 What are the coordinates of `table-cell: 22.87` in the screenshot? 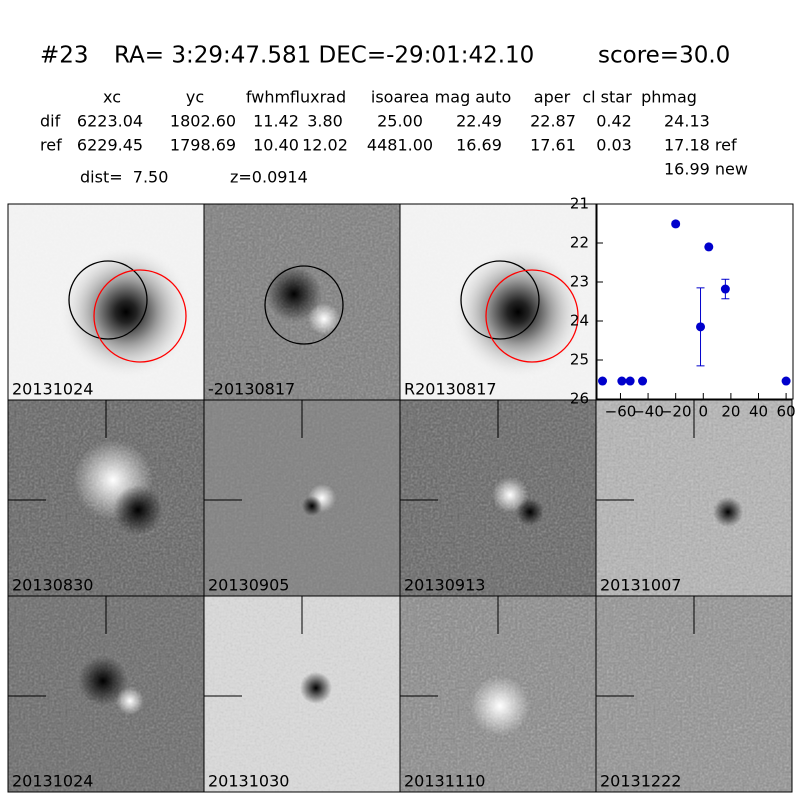 It's located at (553, 121).